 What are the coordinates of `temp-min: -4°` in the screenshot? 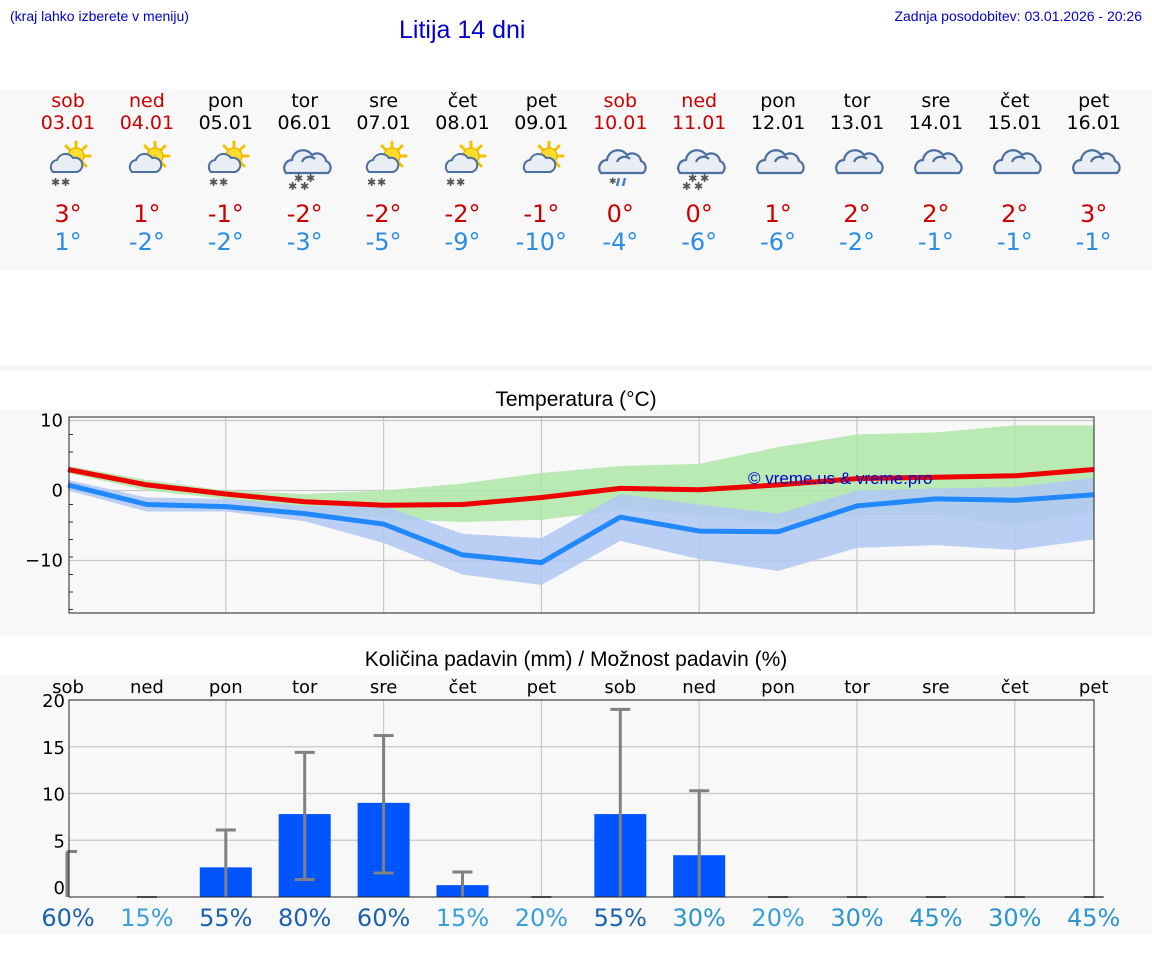 It's located at (620, 242).